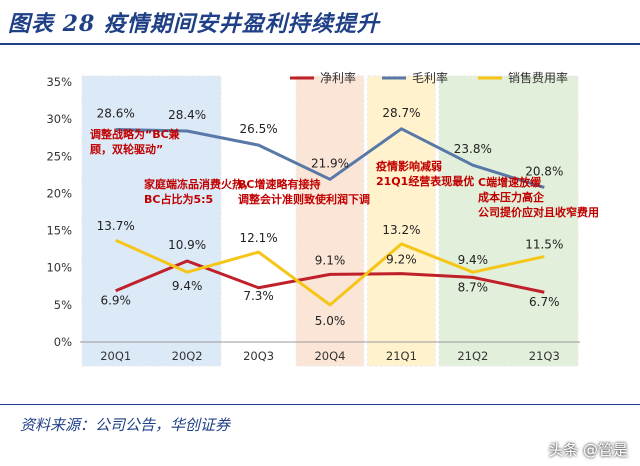 Image resolution: width=640 pixels, height=466 pixels. I want to click on x-tick-label: 20Q3, so click(258, 356).